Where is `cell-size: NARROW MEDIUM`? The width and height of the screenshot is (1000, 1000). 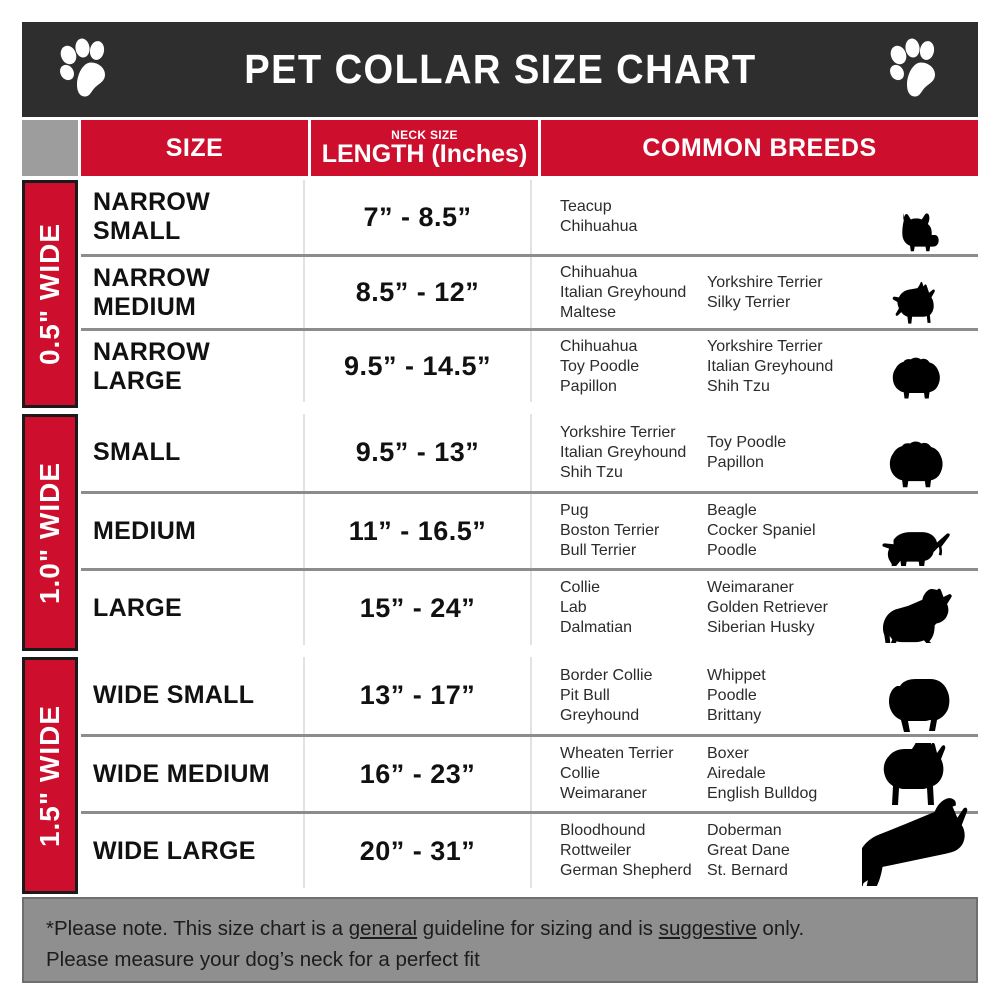
cell-size: NARROW MEDIUM is located at coordinates (193, 292).